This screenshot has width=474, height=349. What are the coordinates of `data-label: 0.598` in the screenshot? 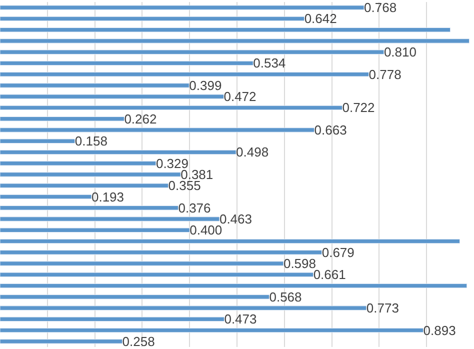 It's located at (299, 264).